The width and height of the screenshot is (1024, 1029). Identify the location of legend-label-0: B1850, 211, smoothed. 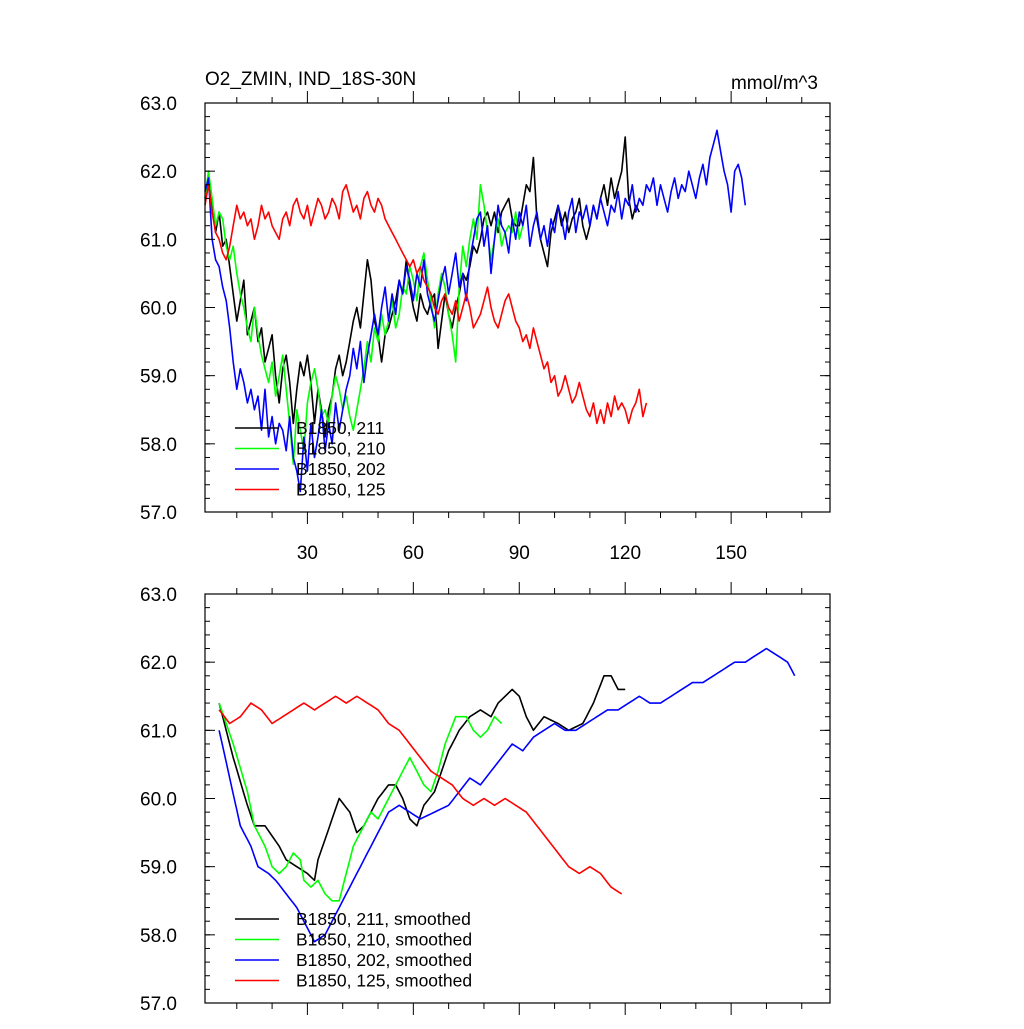
(383, 919).